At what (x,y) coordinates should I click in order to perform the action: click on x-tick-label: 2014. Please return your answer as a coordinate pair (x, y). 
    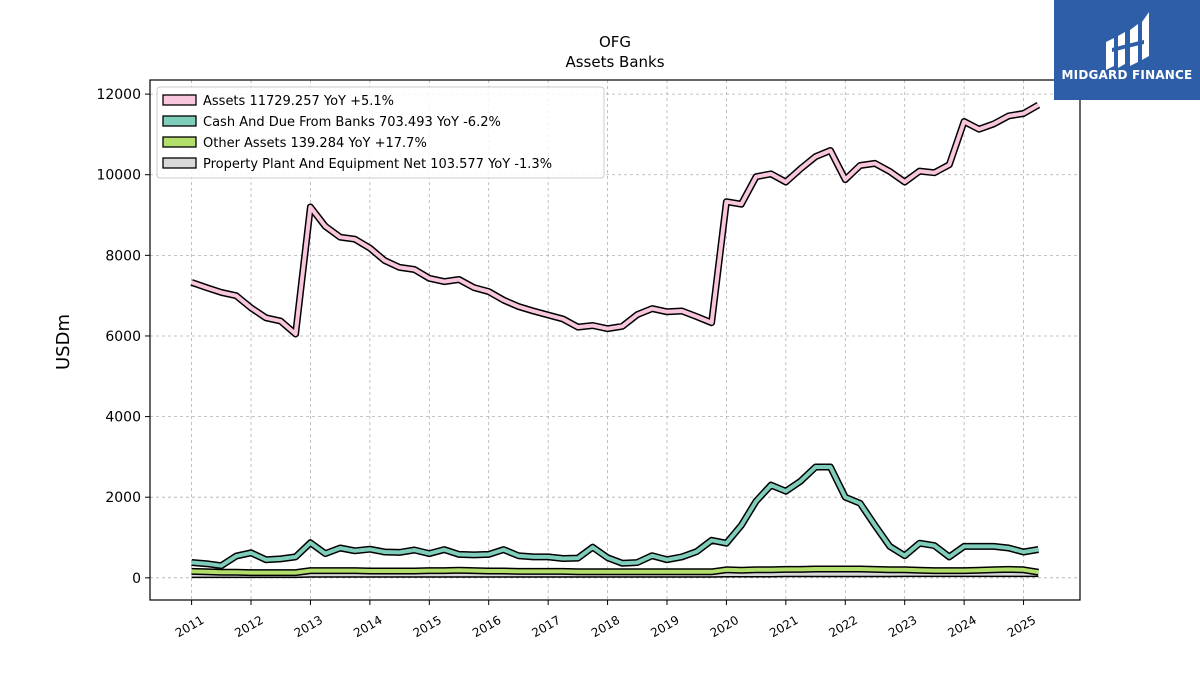
    Looking at the image, I should click on (367, 626).